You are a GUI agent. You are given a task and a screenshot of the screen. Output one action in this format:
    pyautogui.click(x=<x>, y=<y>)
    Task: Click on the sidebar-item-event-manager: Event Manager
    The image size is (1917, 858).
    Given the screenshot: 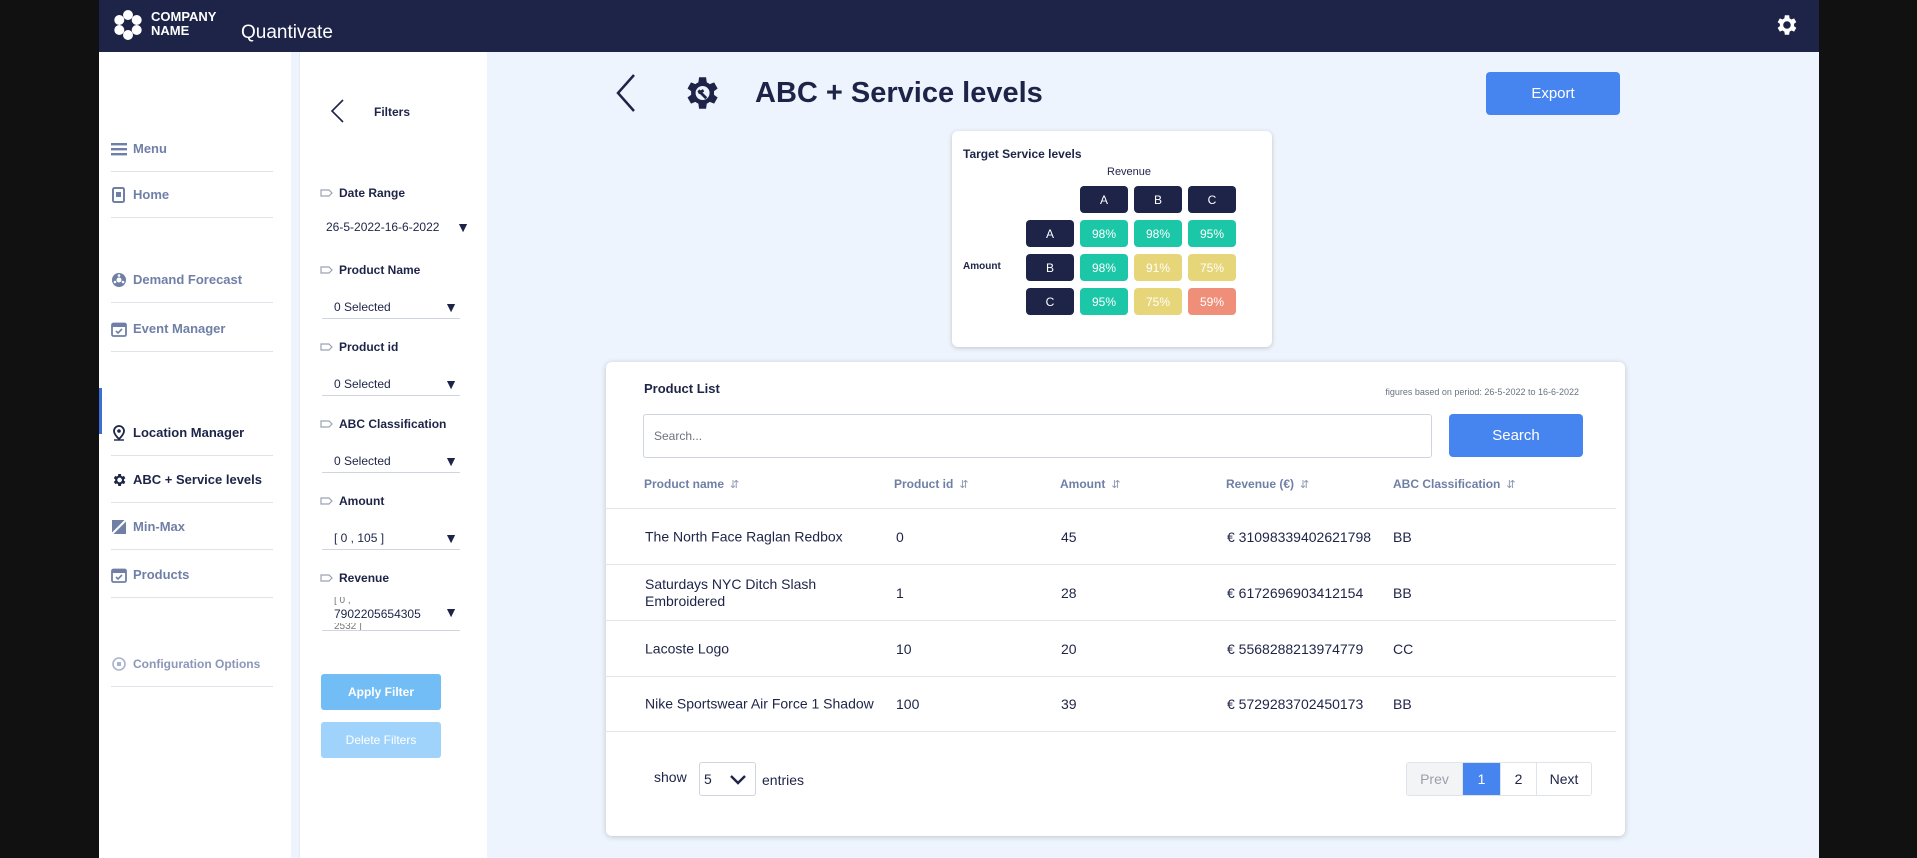 What is the action you would take?
    pyautogui.click(x=192, y=329)
    